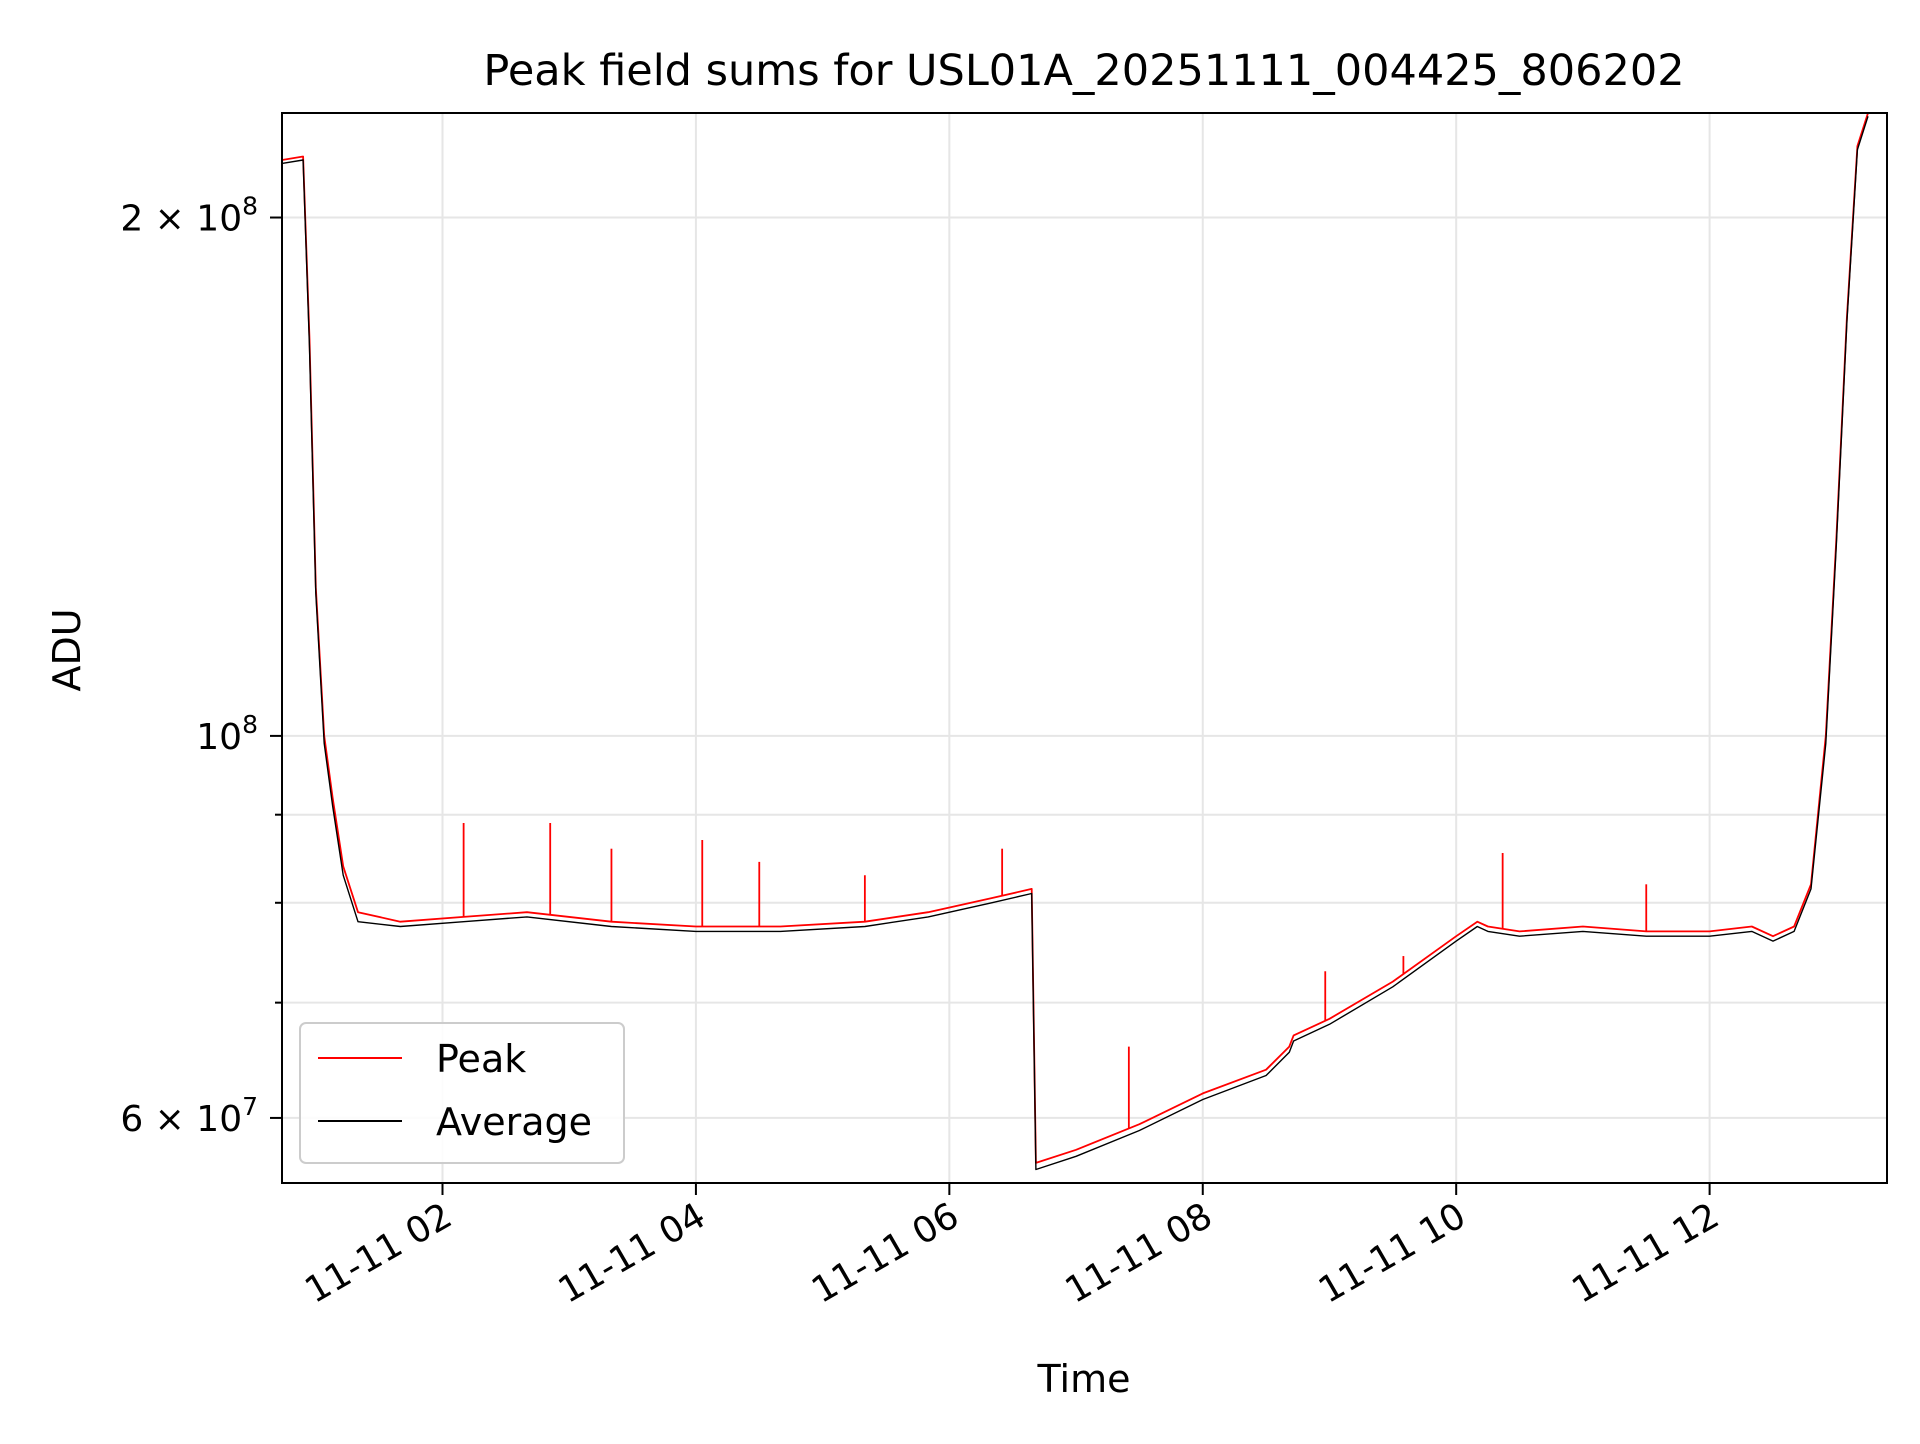  Describe the element at coordinates (227, 734) in the screenshot. I see `y-tick-label: 108` at that location.